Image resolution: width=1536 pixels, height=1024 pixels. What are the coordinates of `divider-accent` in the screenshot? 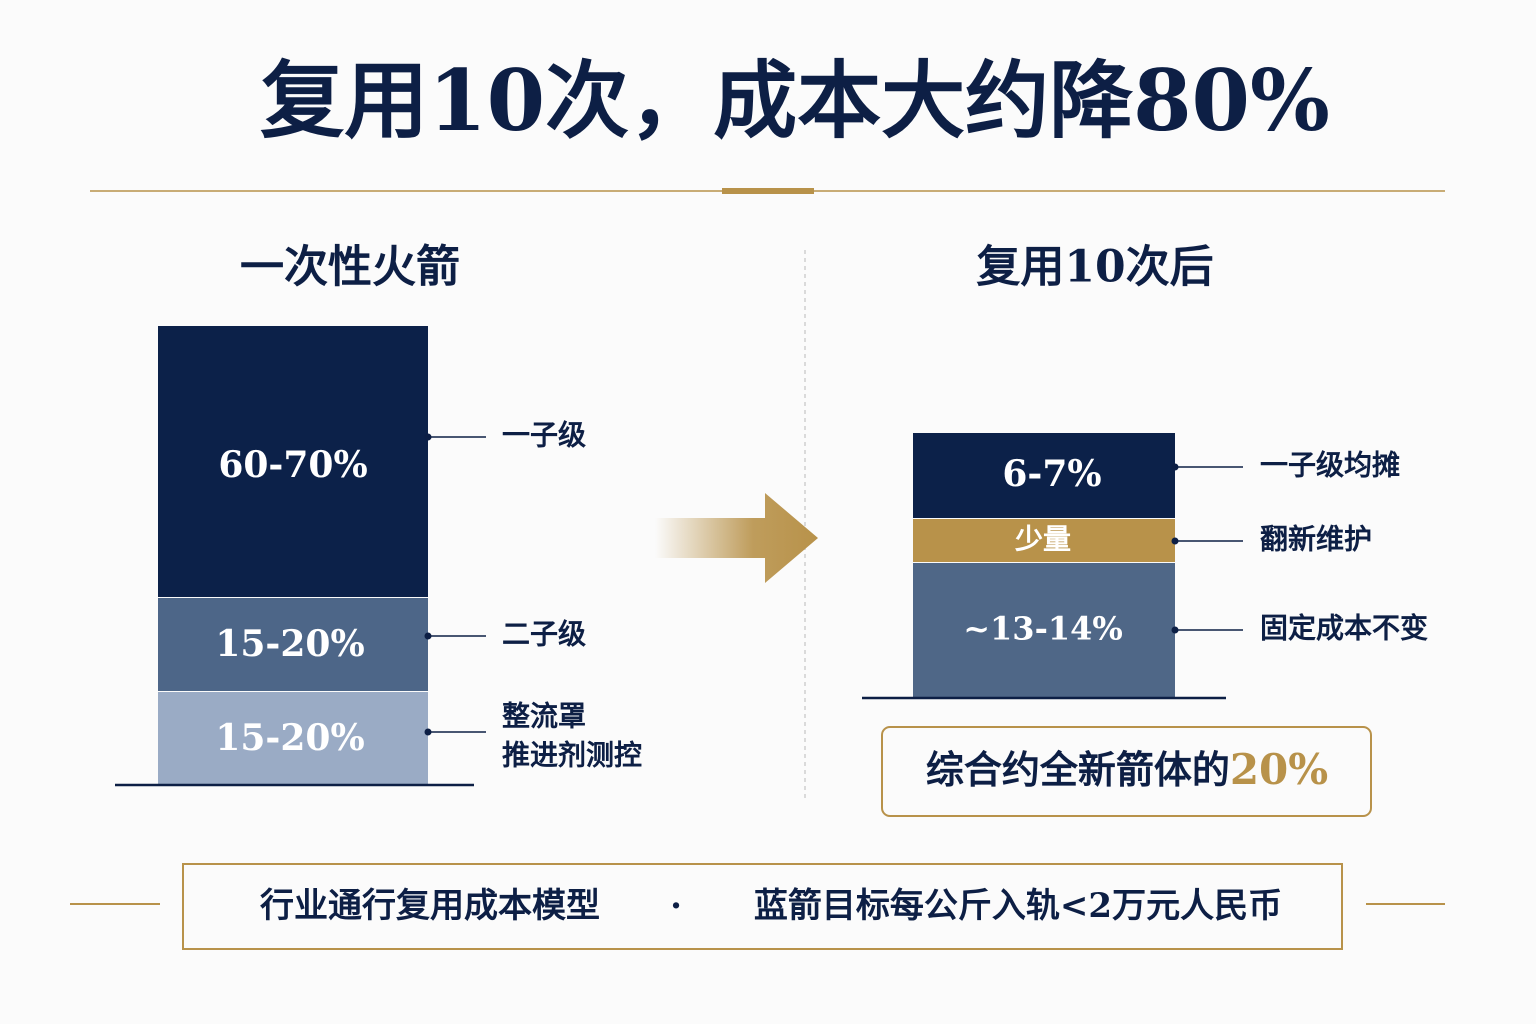 It's located at (768, 191).